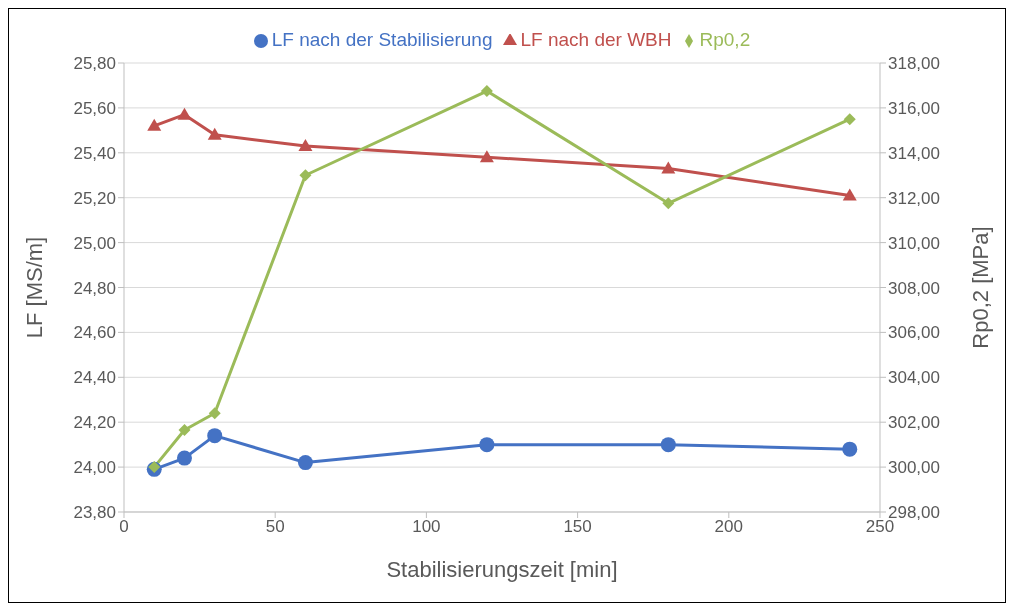 The height and width of the screenshot is (611, 1014). Describe the element at coordinates (914, 288) in the screenshot. I see `y2-tick-label: 308,00` at that location.